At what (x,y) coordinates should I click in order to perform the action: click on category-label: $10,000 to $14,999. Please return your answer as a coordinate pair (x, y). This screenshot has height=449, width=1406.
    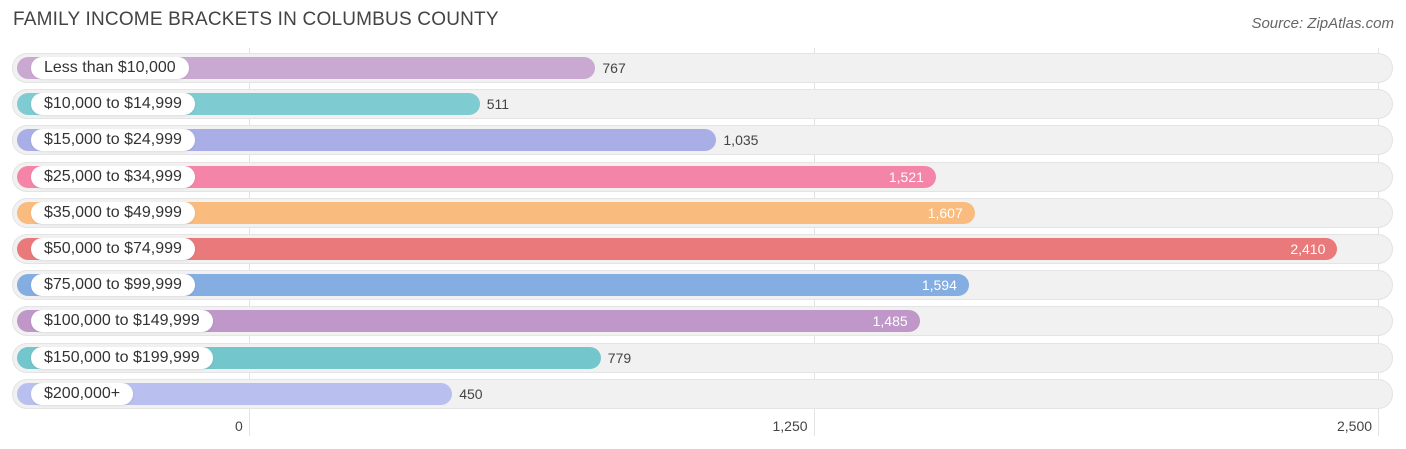
    Looking at the image, I should click on (113, 104).